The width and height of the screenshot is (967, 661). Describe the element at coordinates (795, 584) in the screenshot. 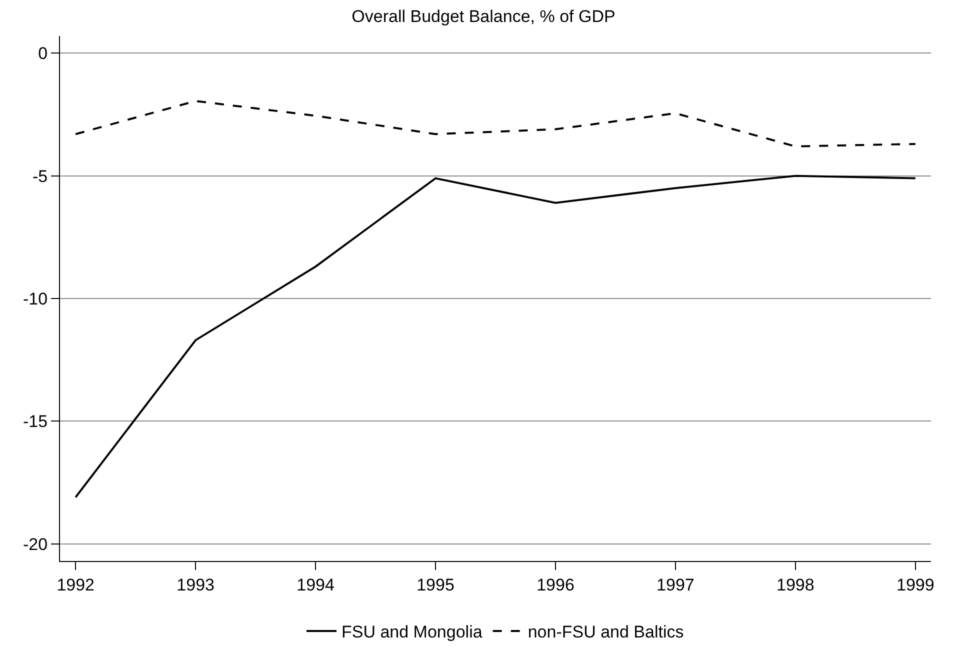

I see `x-tick-label: 1998` at that location.